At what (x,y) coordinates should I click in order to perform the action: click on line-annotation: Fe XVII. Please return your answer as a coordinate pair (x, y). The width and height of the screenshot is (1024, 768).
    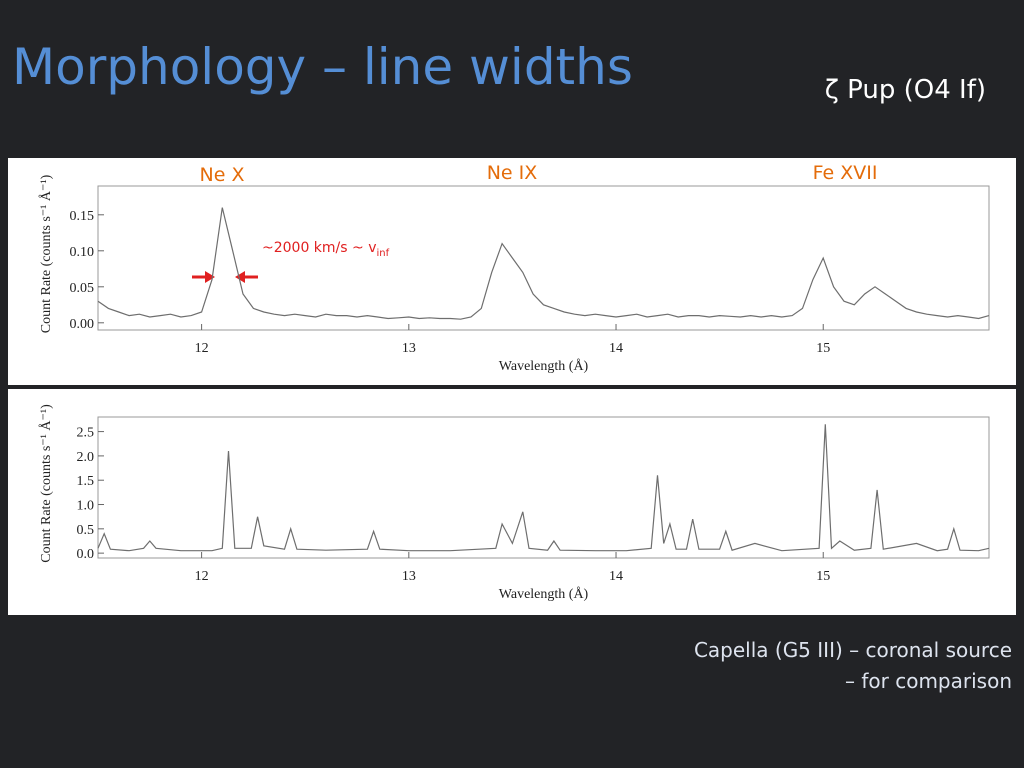
    Looking at the image, I should click on (845, 173).